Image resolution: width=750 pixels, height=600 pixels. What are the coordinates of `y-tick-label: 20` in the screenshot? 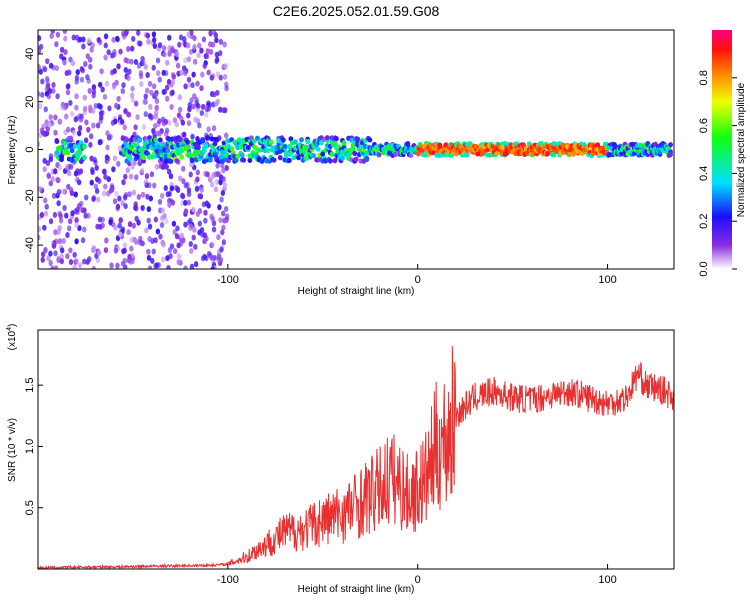 It's located at (30, 102).